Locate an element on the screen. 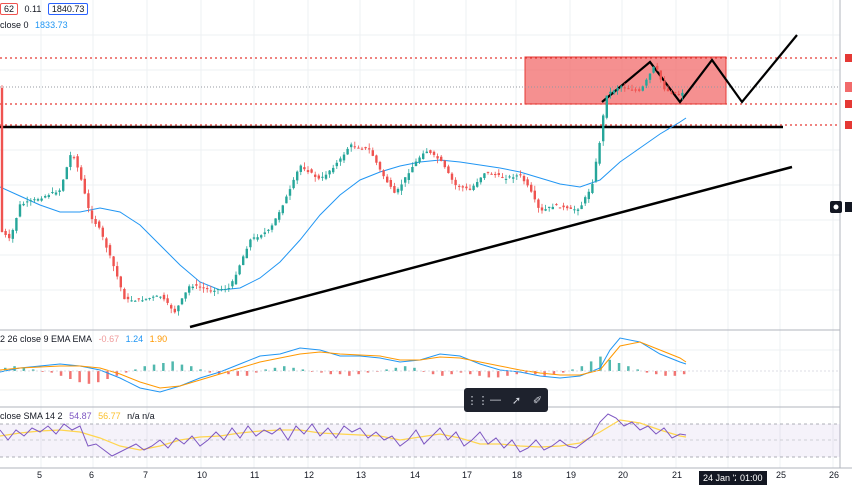 The image size is (852, 490). grip-icon: ⋮⋮ is located at coordinates (477, 400).